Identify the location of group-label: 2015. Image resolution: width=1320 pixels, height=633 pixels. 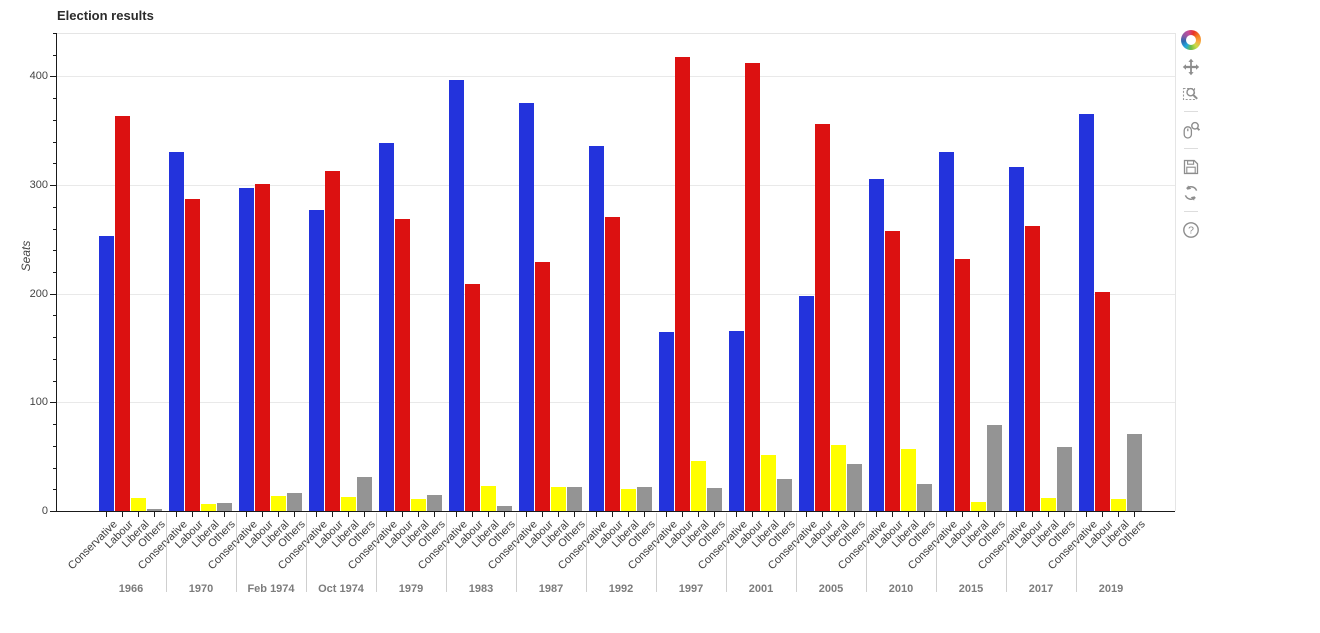
(971, 589).